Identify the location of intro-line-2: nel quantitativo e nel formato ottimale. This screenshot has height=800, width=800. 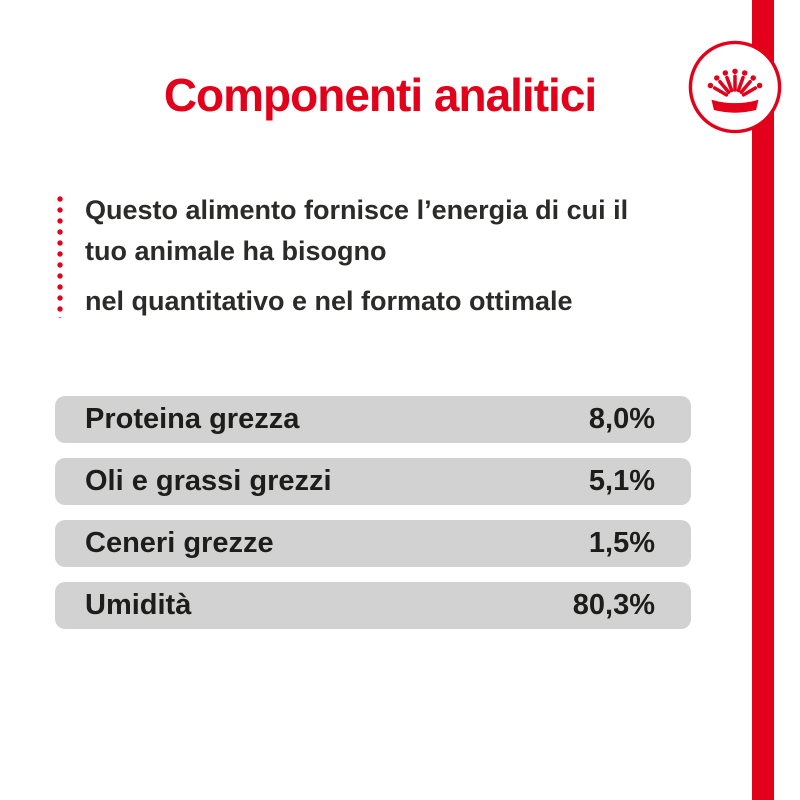
(329, 301).